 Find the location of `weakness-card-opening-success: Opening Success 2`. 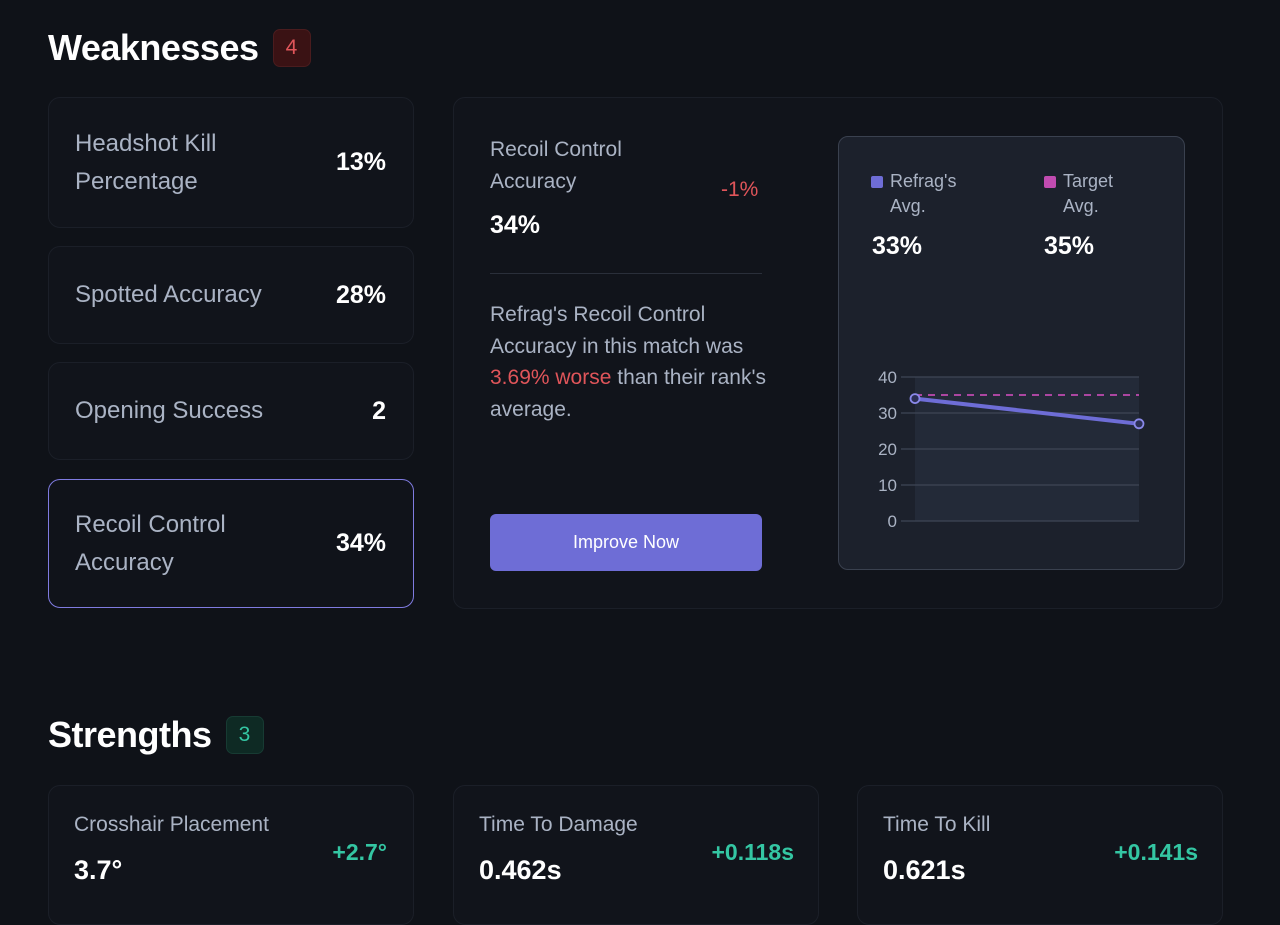

weakness-card-opening-success: Opening Success 2 is located at coordinates (231, 411).